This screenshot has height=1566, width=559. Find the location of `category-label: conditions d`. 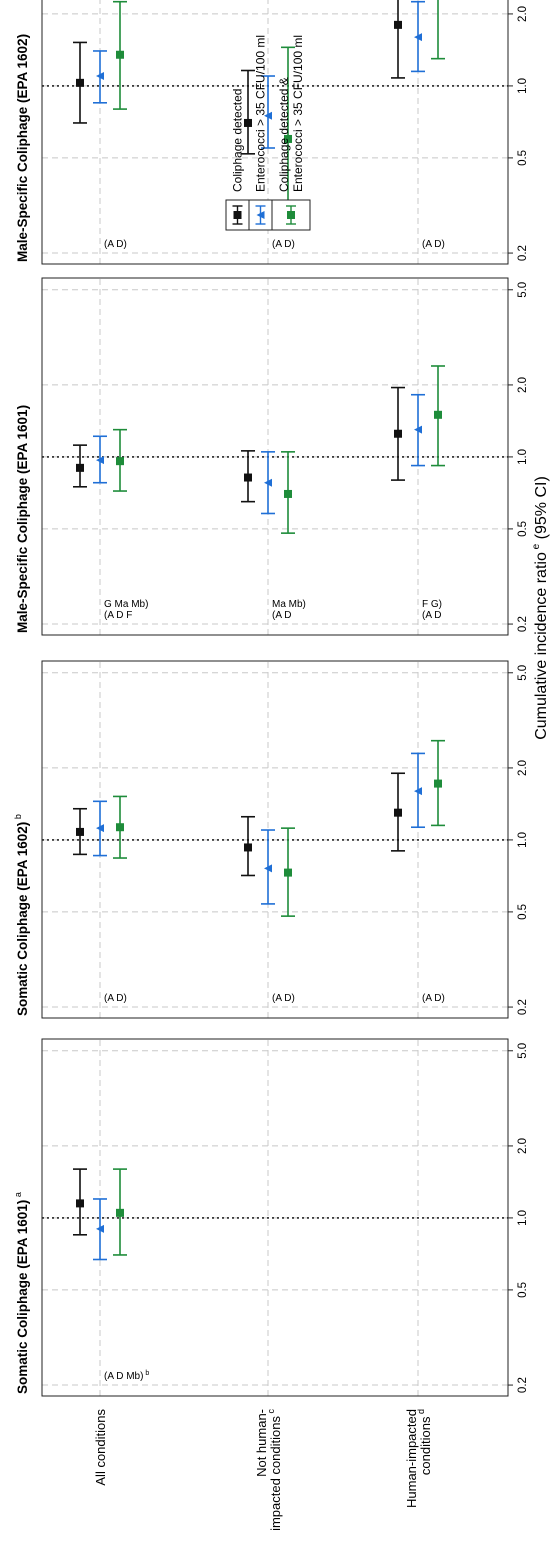

category-label: conditions d is located at coordinates (424, 1442).